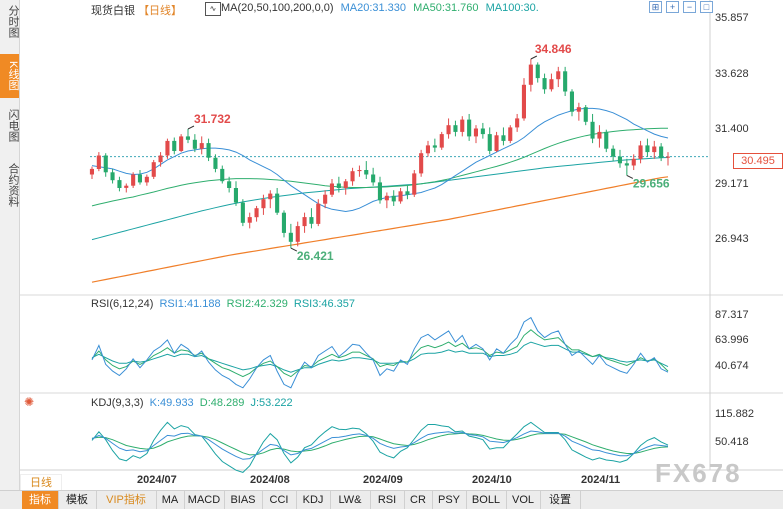 The image size is (783, 509). I want to click on tab-kline: K线图, so click(9, 76).